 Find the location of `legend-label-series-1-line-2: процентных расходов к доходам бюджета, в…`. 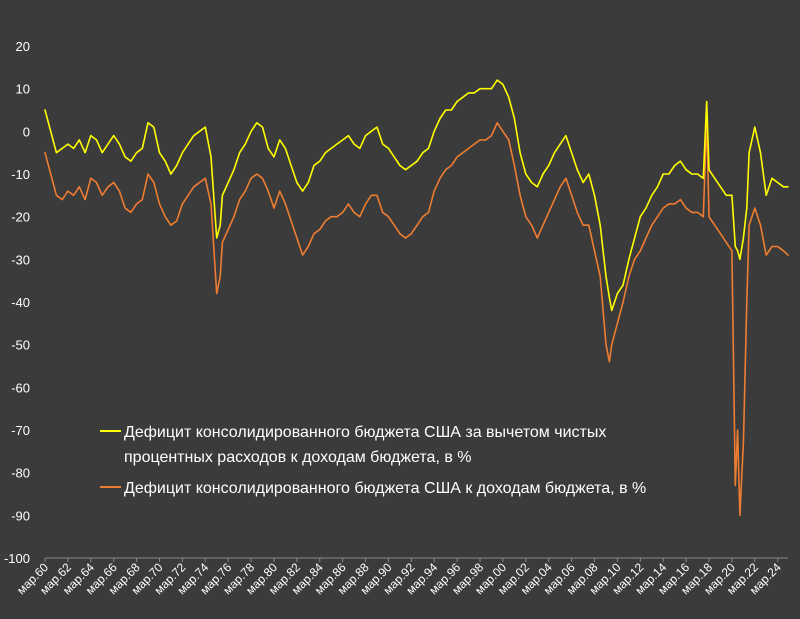

legend-label-series-1-line-2: процентных расходов к доходам бюджета, в… is located at coordinates (298, 457).